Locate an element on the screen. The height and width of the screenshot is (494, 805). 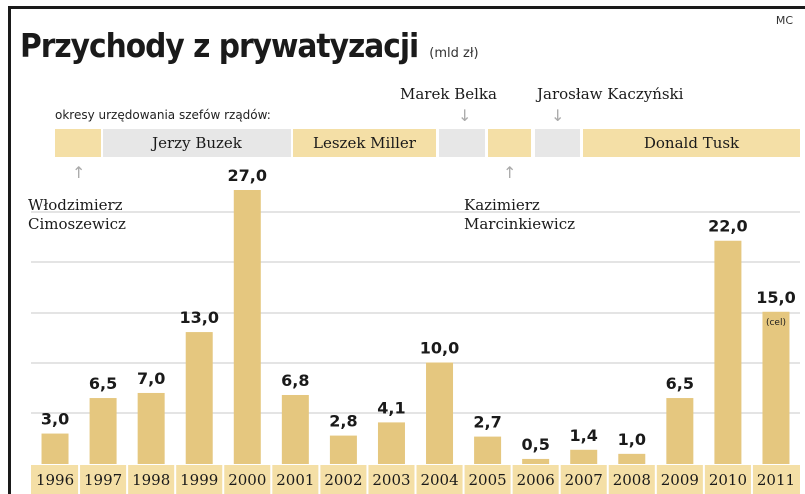
callout-cimoszewicz: Włodzimierz Cimoszewicz is located at coordinates (77, 214).